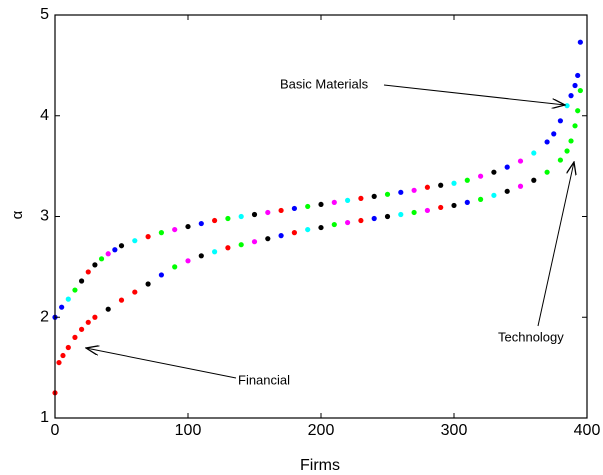 The width and height of the screenshot is (603, 475). What do you see at coordinates (44, 316) in the screenshot?
I see `y-tick-label: 2` at bounding box center [44, 316].